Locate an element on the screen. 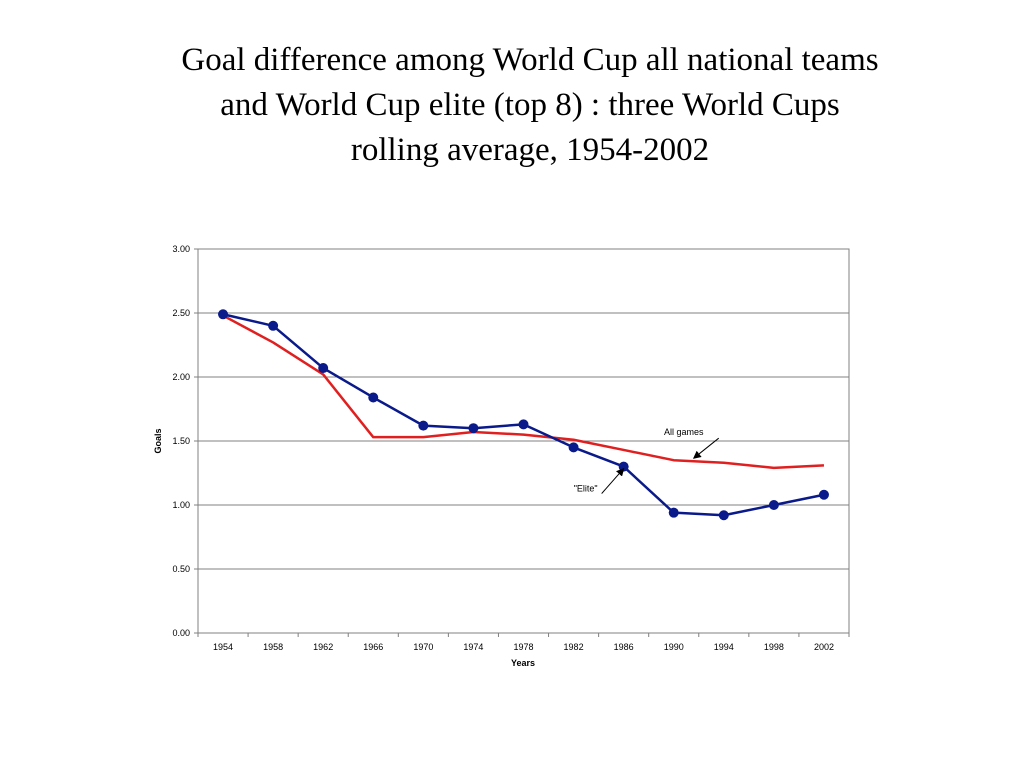  x-tick-label: 1962 is located at coordinates (323, 647).